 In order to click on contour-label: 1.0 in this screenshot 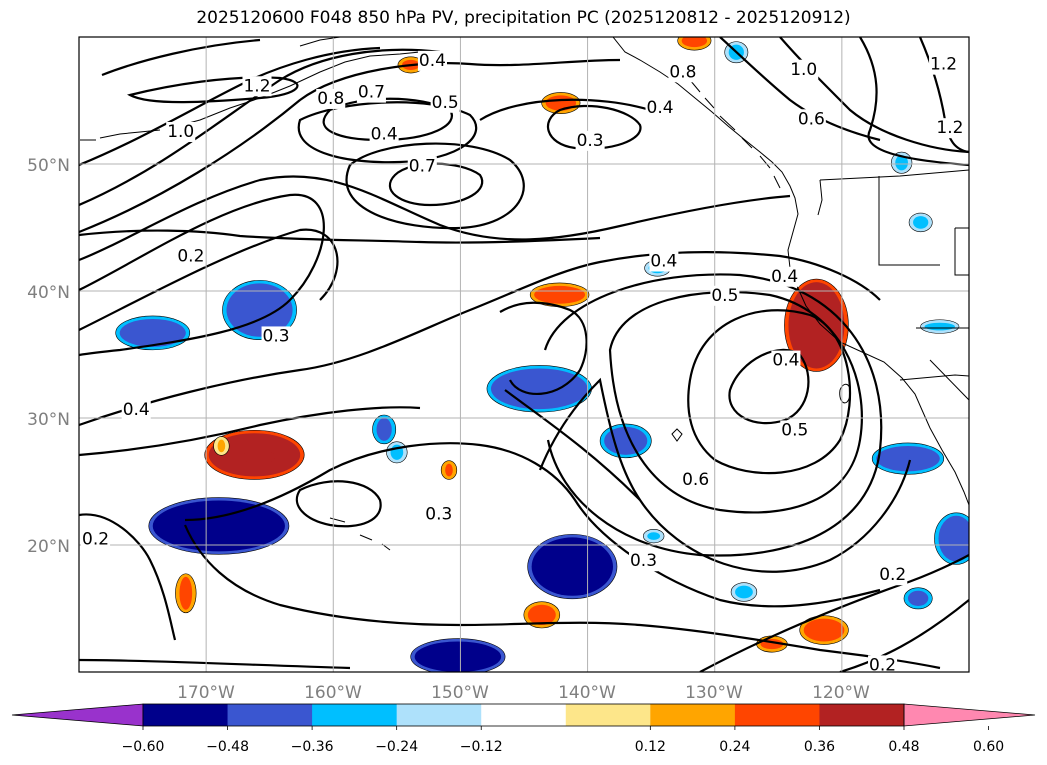, I will do `click(180, 132)`.